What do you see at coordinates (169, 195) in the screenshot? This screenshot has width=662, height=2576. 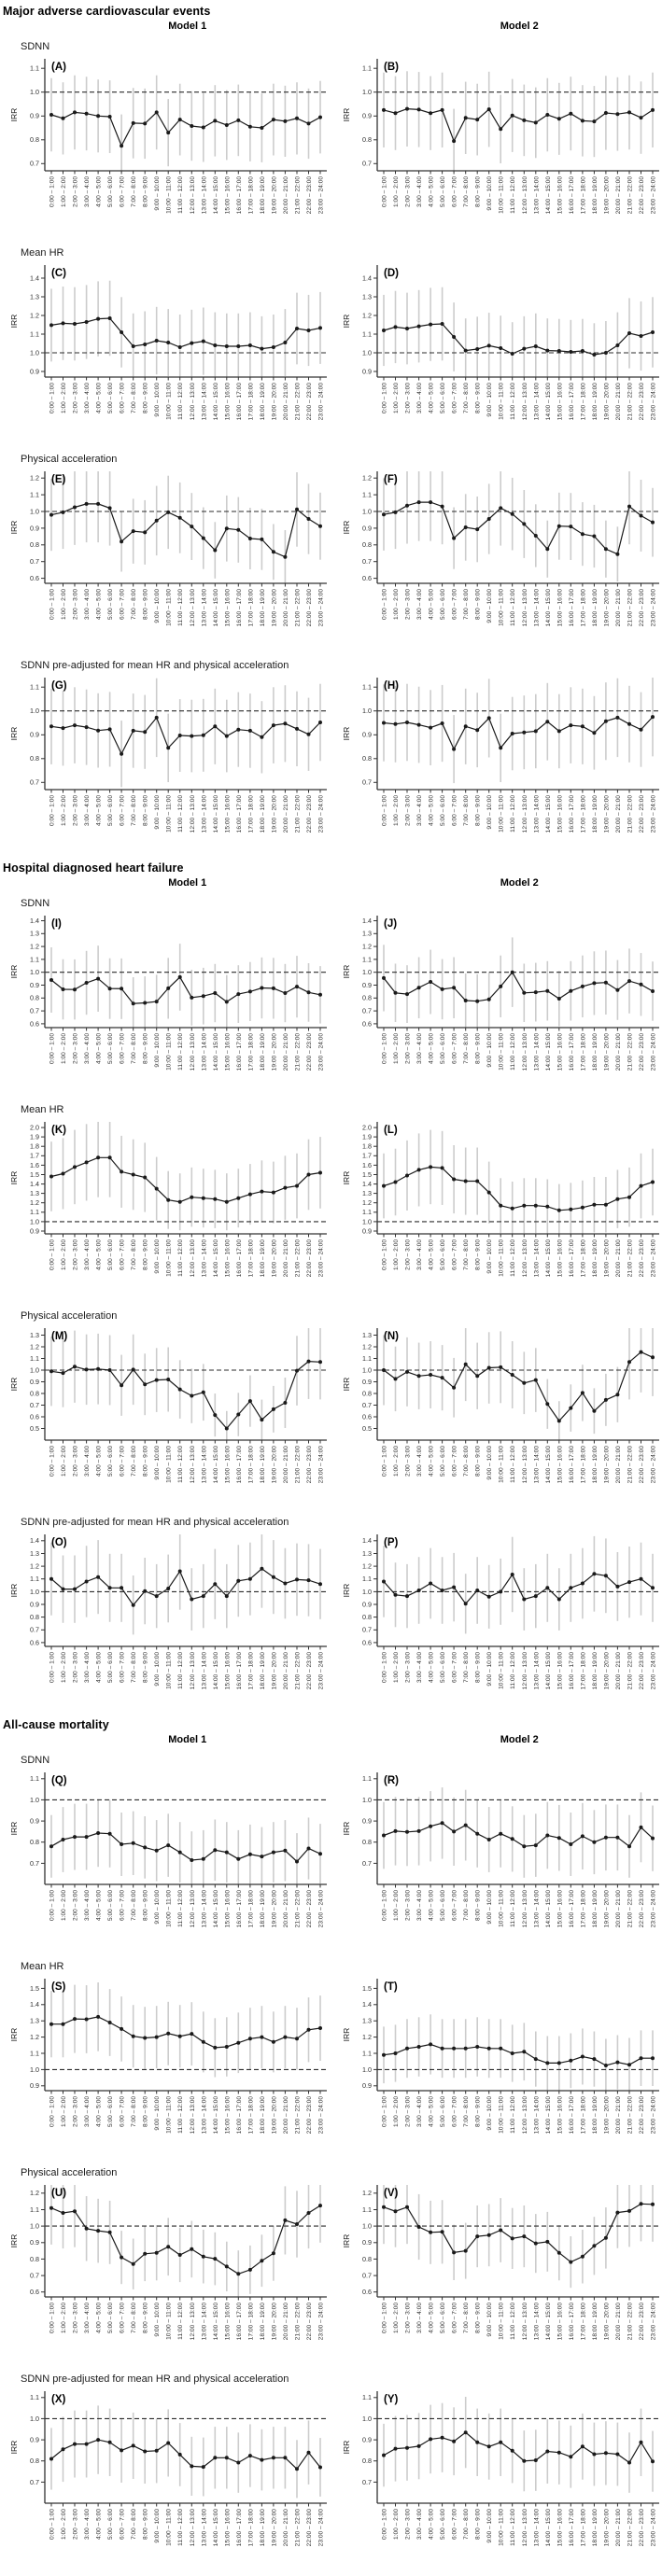 I see `x-tick-label: 10:00 – 11:00` at bounding box center [169, 195].